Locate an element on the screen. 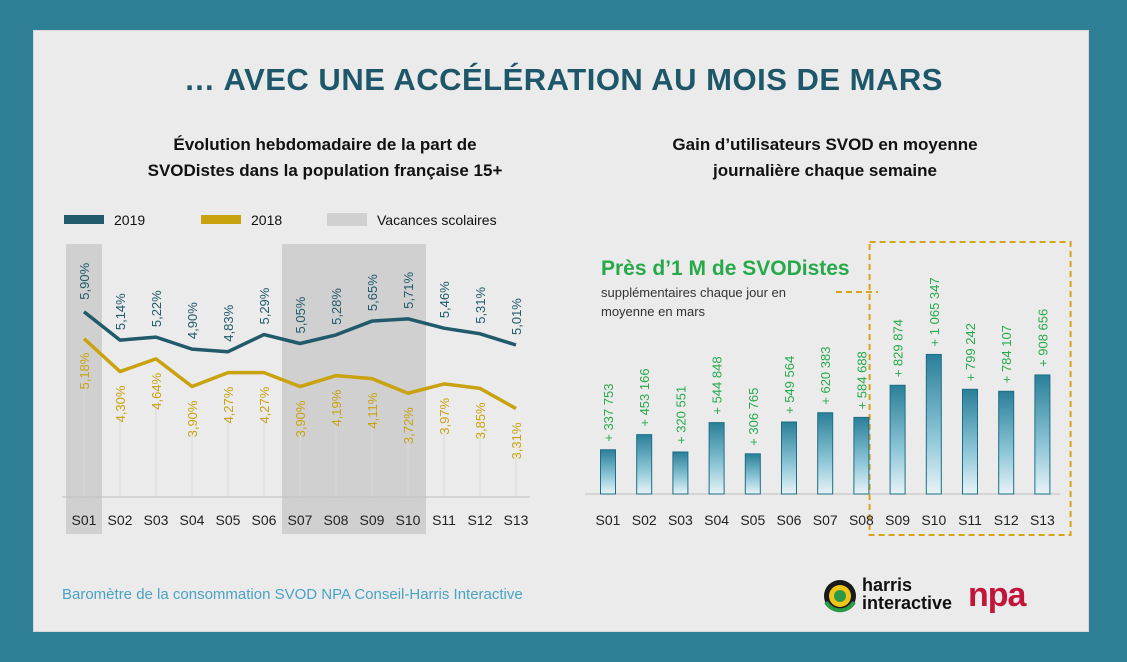 This screenshot has width=1127, height=662. legend-swatch-2019 is located at coordinates (84, 219).